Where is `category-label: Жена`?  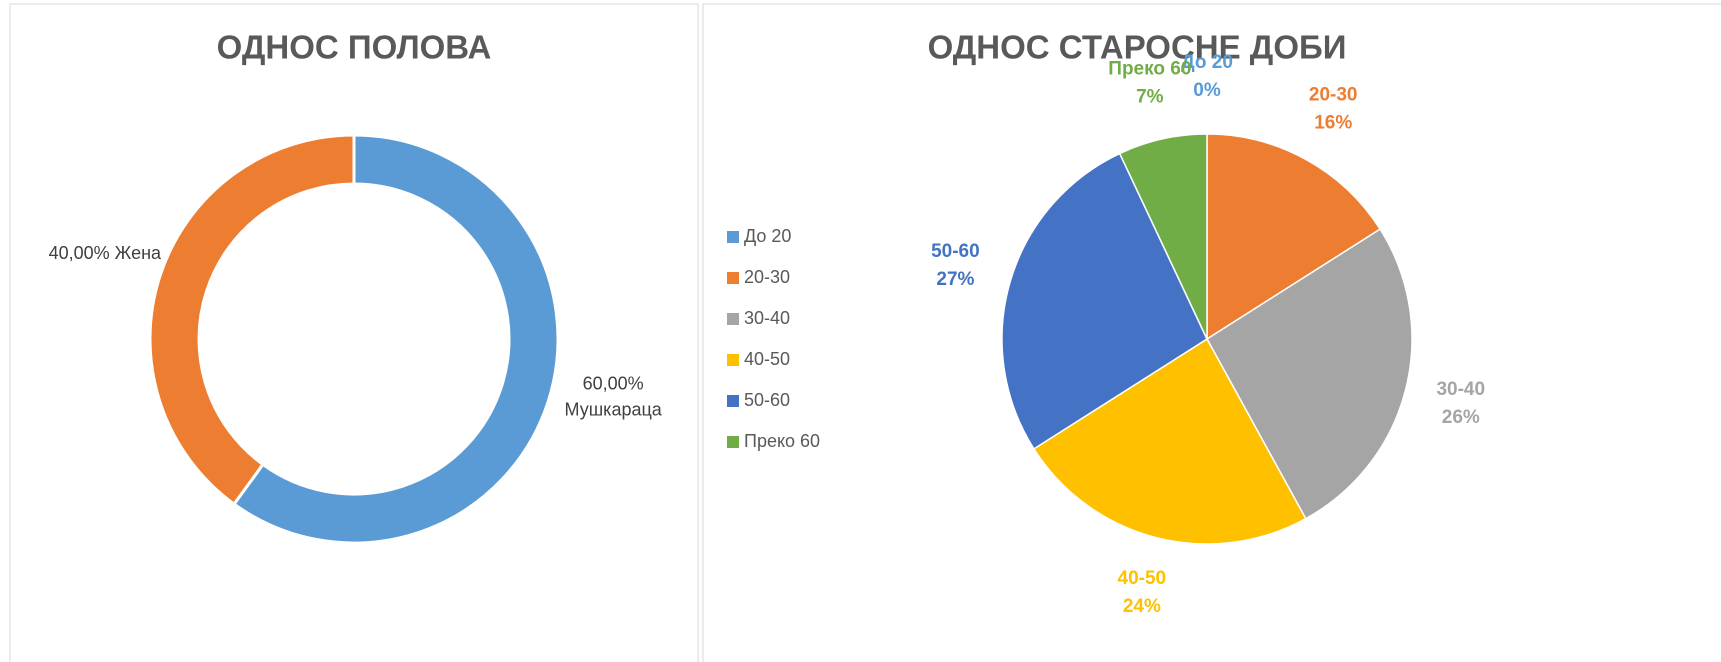
category-label: Жена is located at coordinates (138, 253).